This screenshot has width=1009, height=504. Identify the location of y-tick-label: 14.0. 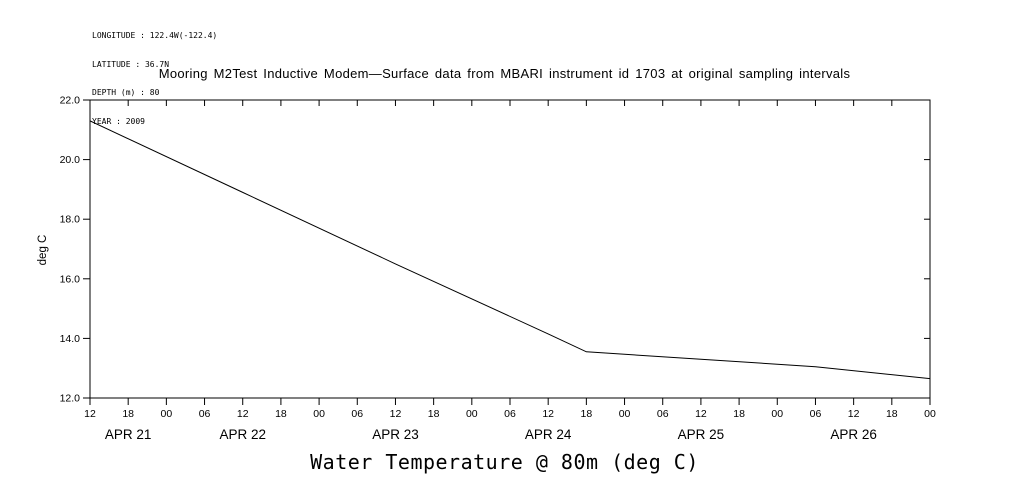
(70, 339).